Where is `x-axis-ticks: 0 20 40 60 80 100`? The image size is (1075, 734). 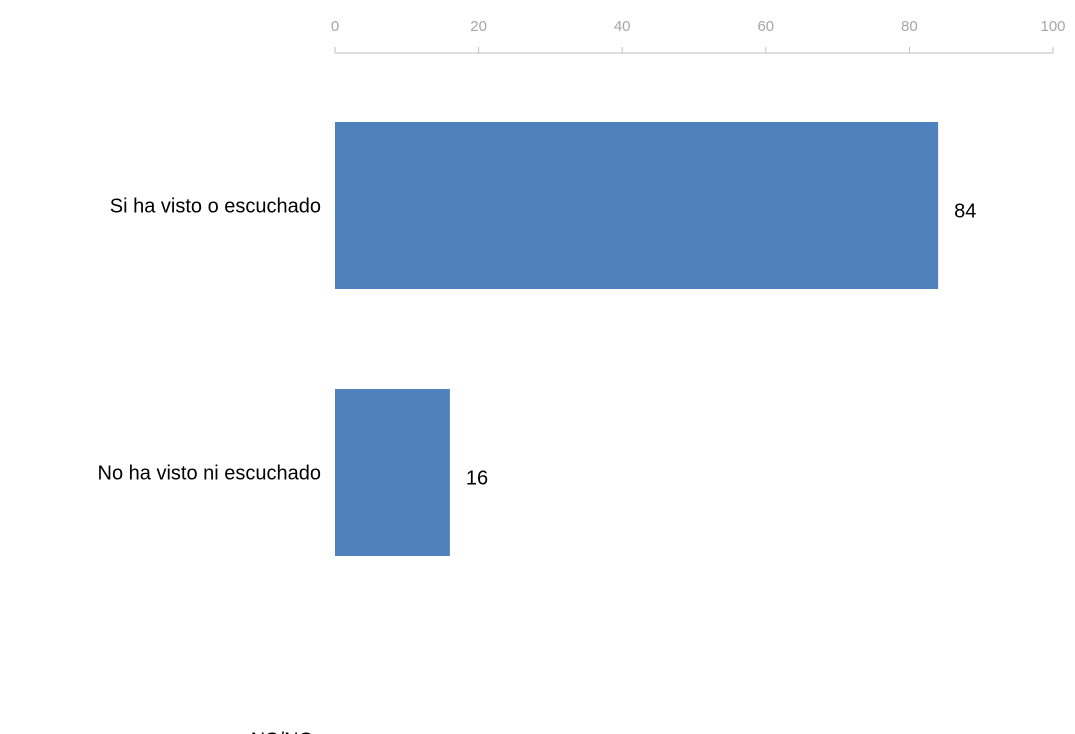 x-axis-ticks: 0 20 40 60 80 100 is located at coordinates (698, 35).